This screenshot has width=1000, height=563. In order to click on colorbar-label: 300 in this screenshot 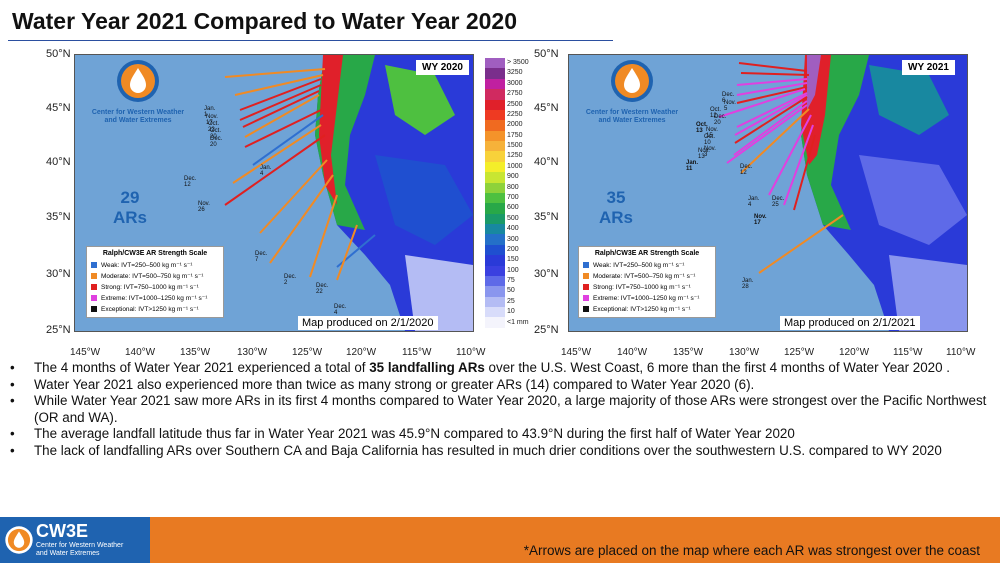, I will do `click(513, 239)`.